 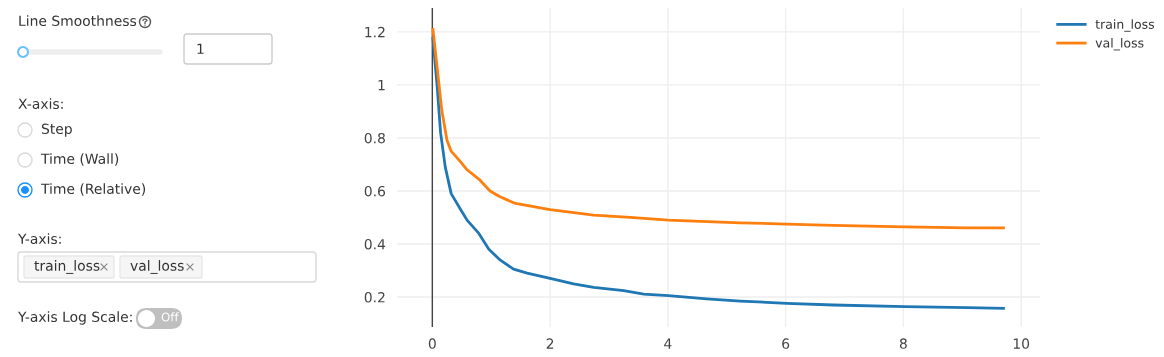 I want to click on legend-label: val_loss, so click(x=1119, y=44).